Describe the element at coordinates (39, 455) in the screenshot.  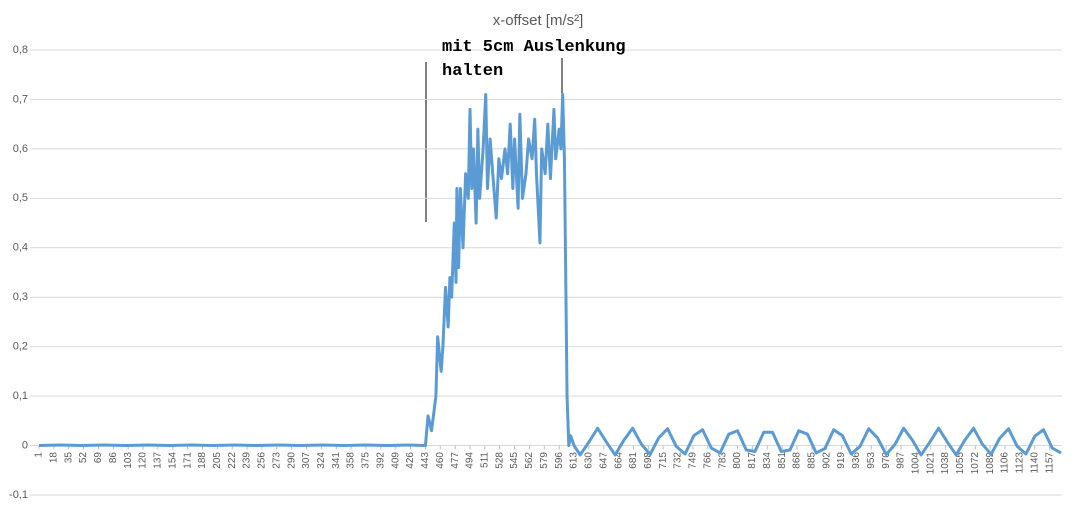
I see `x-tick-label: 1` at that location.